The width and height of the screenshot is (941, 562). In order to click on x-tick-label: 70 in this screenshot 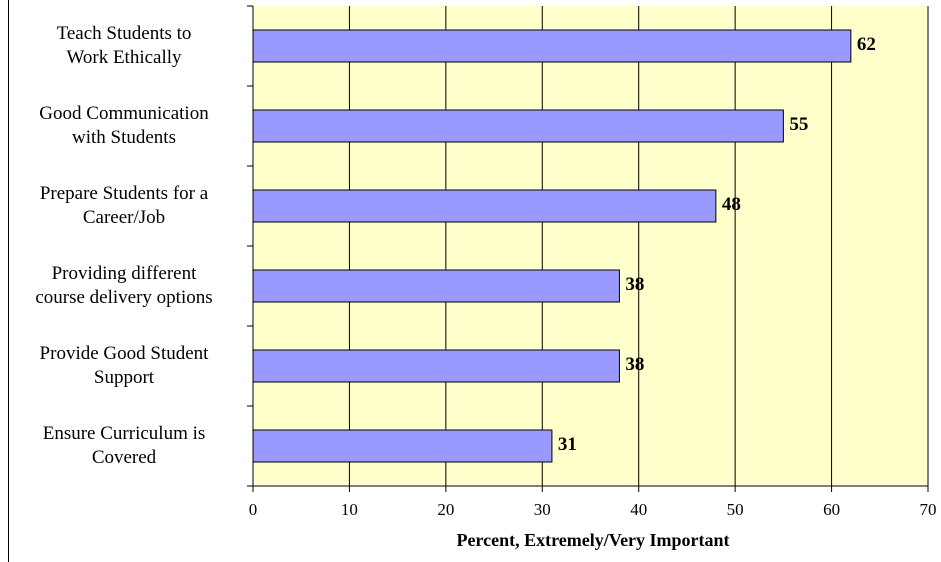, I will do `click(928, 509)`.